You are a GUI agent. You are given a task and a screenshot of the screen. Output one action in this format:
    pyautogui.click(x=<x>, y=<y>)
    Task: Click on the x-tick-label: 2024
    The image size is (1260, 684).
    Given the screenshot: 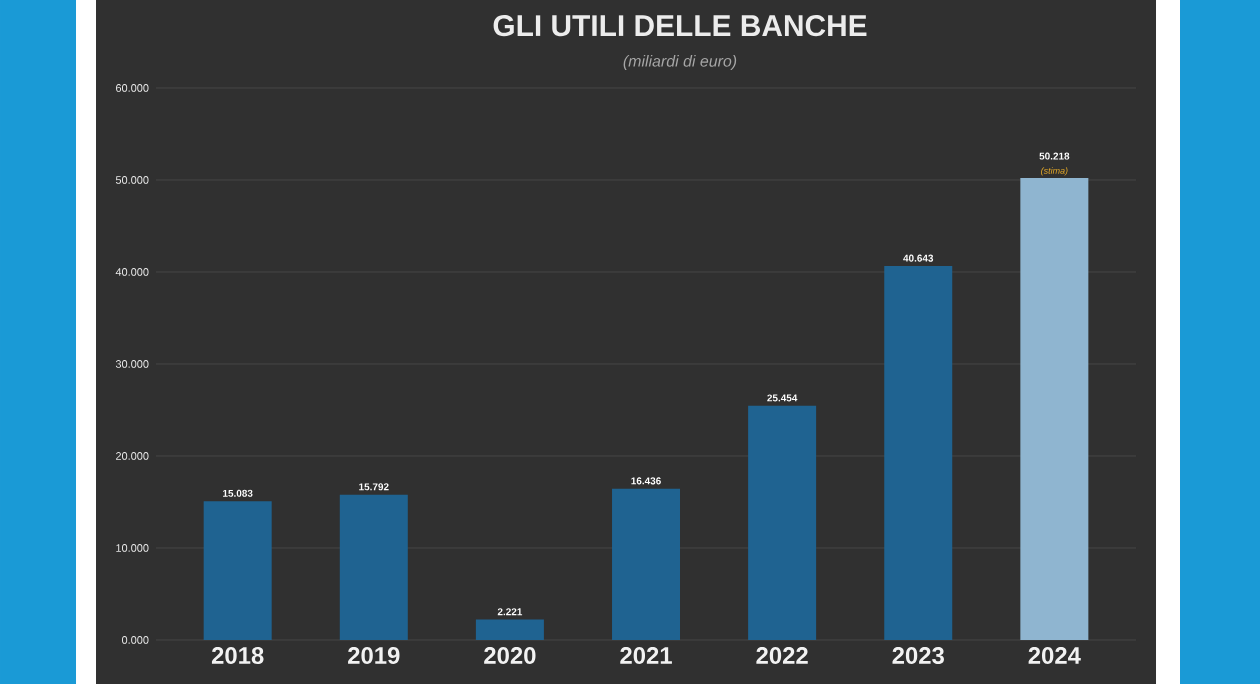 What is the action you would take?
    pyautogui.click(x=1054, y=655)
    